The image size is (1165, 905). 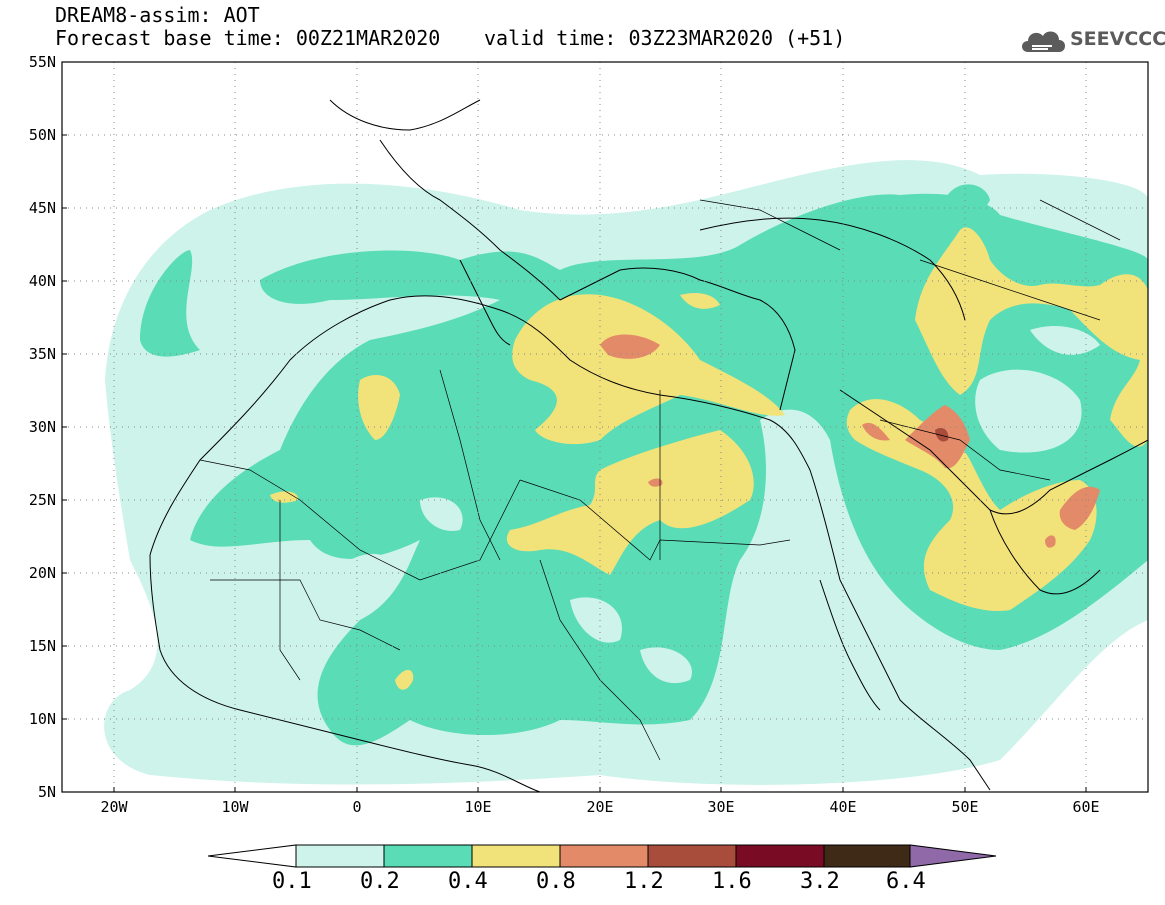 I want to click on lat-label: 30N, so click(x=42, y=427).